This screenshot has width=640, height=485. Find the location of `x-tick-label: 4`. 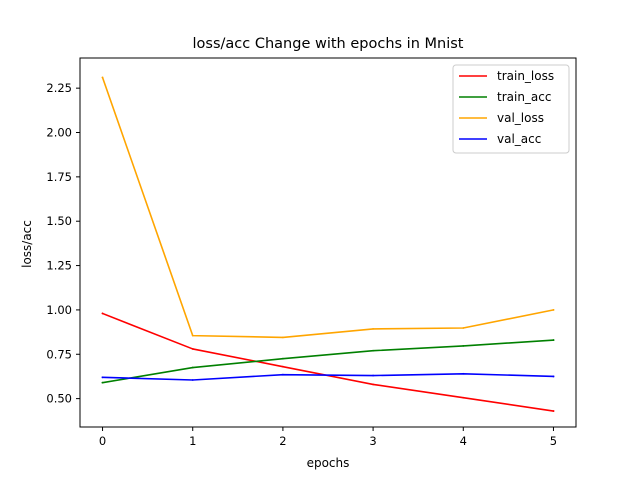

x-tick-label: 4 is located at coordinates (463, 441).